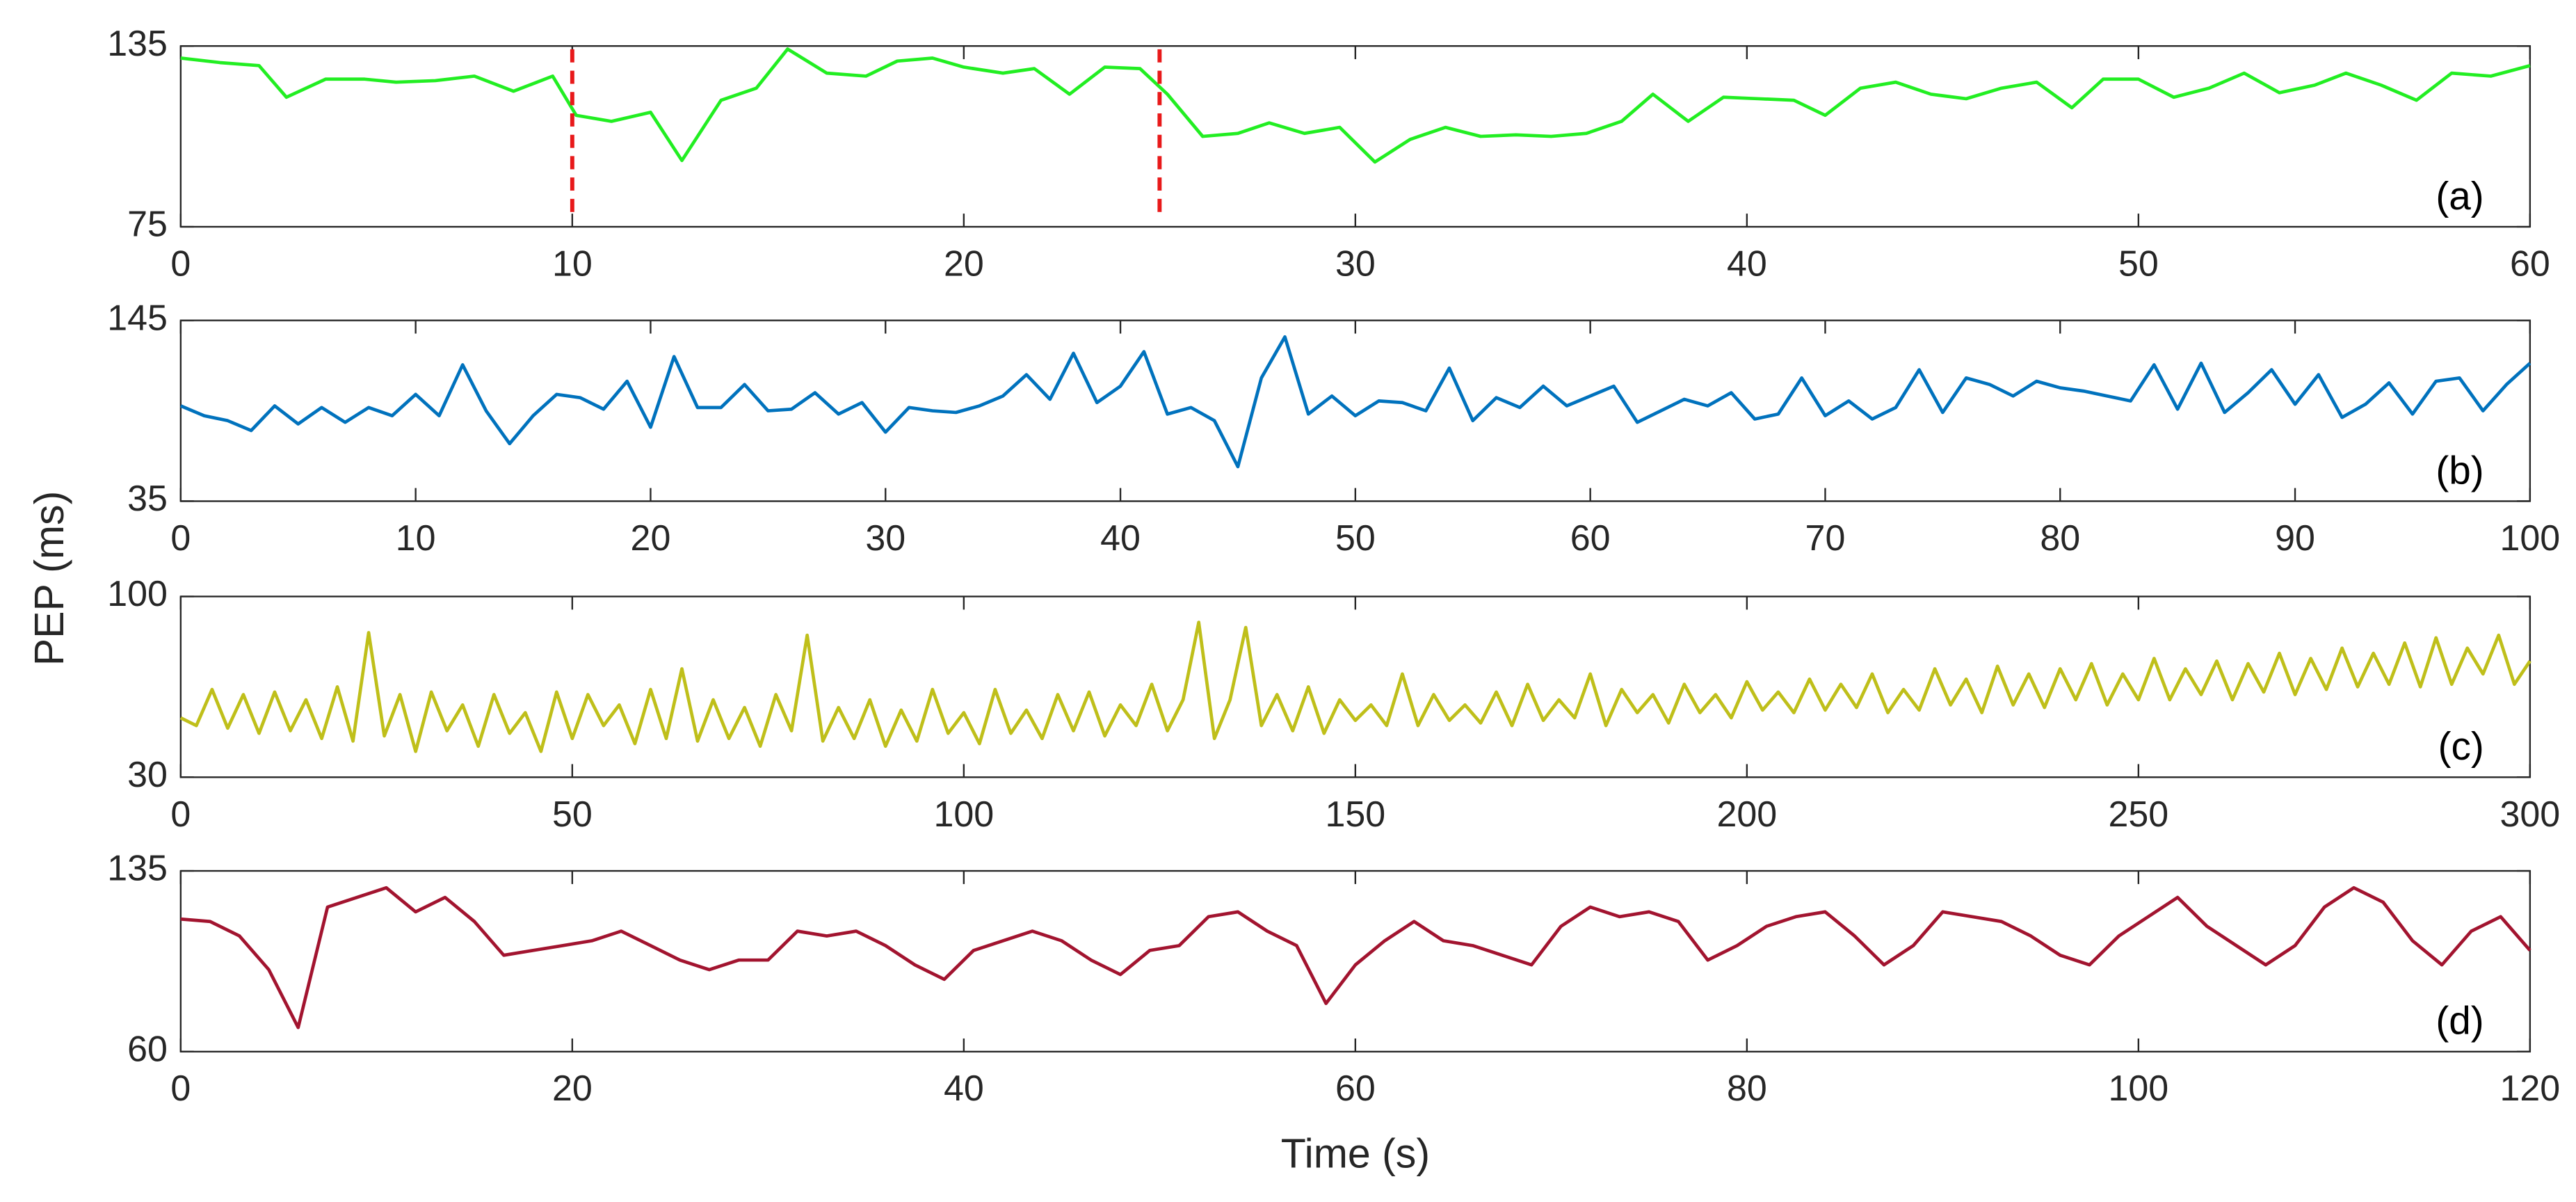 The width and height of the screenshot is (2576, 1202). Describe the element at coordinates (2295, 538) in the screenshot. I see `x-tick-label: 90` at that location.